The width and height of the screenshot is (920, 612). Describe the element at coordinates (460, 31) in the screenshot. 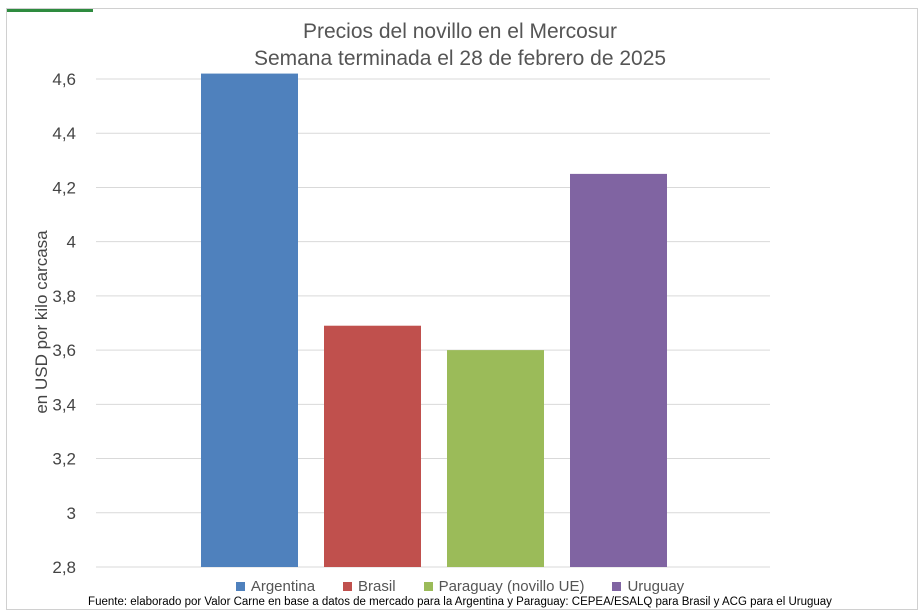

I see `chart-title-line-1: Precios del novillo en el Mercosur` at that location.